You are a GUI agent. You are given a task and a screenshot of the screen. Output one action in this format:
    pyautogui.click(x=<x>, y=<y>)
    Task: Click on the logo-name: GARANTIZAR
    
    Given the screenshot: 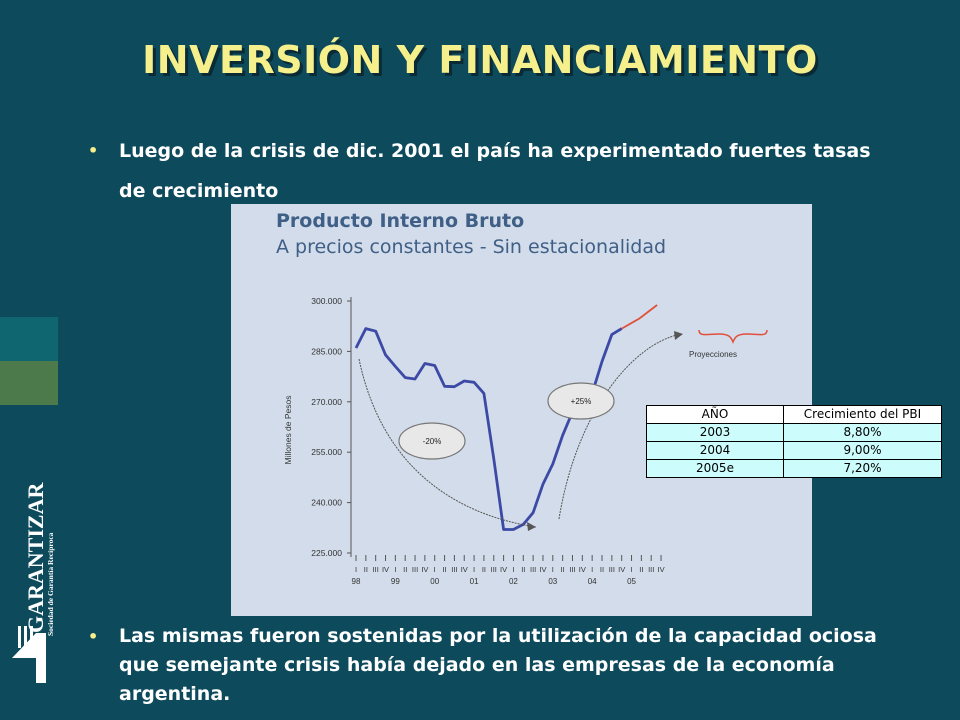 What is the action you would take?
    pyautogui.click(x=35, y=557)
    